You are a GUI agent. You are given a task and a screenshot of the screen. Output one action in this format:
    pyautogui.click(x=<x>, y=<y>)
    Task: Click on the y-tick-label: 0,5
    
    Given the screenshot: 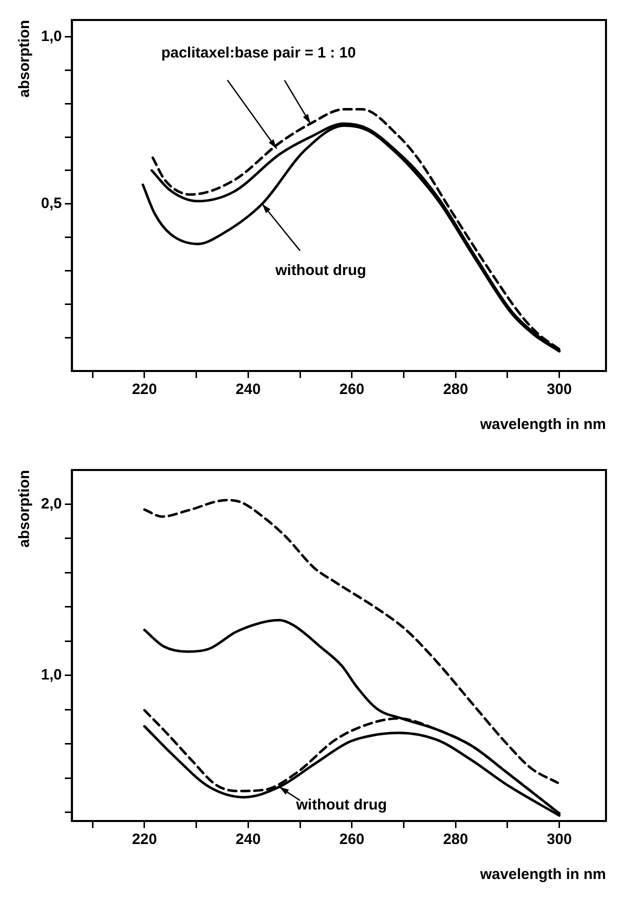 What is the action you would take?
    pyautogui.click(x=51, y=203)
    